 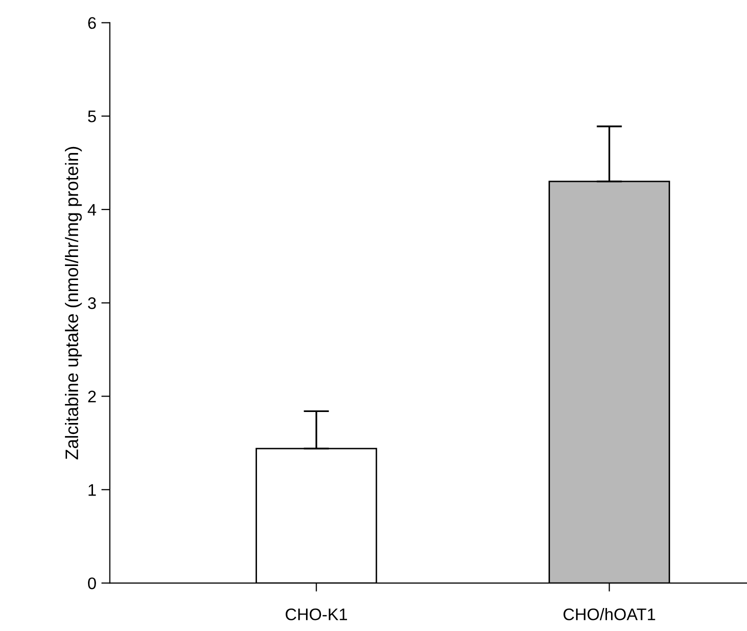 What do you see at coordinates (73, 303) in the screenshot?
I see `y-axis-title: Zalcitabine uptake (nmol/hr/mg protein)` at bounding box center [73, 303].